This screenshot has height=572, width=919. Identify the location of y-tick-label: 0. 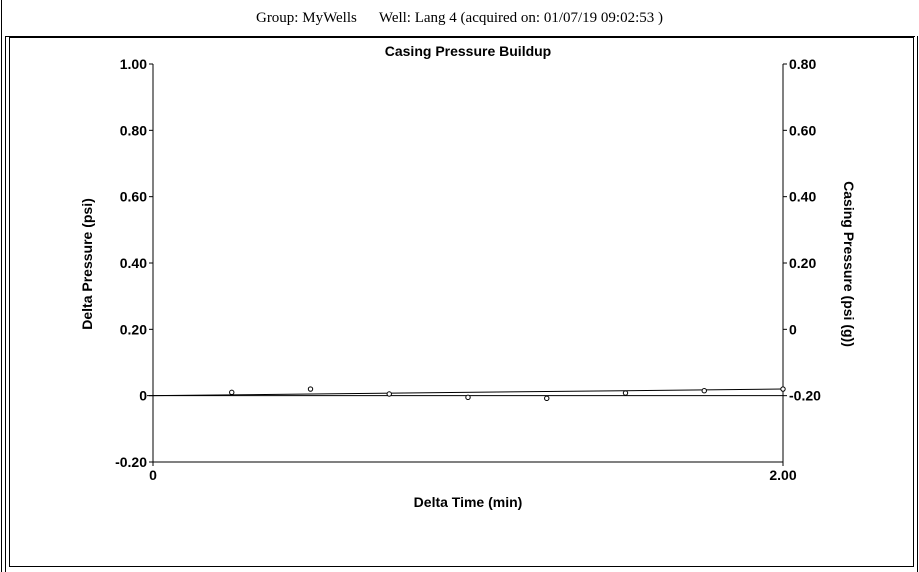
(143, 396).